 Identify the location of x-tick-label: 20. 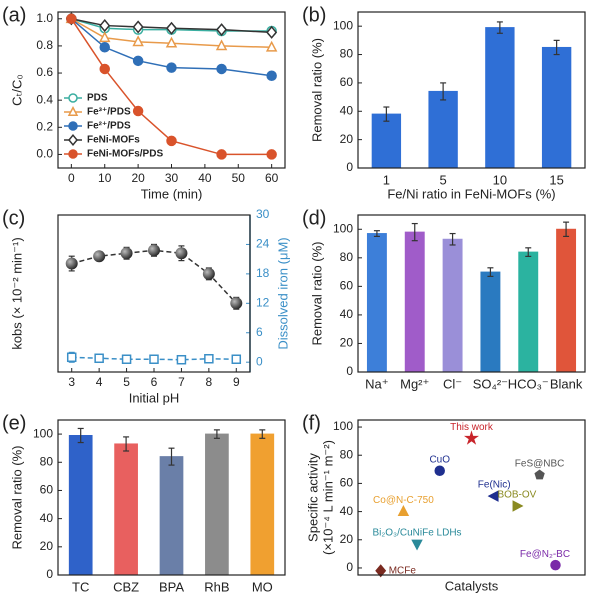
(138, 178).